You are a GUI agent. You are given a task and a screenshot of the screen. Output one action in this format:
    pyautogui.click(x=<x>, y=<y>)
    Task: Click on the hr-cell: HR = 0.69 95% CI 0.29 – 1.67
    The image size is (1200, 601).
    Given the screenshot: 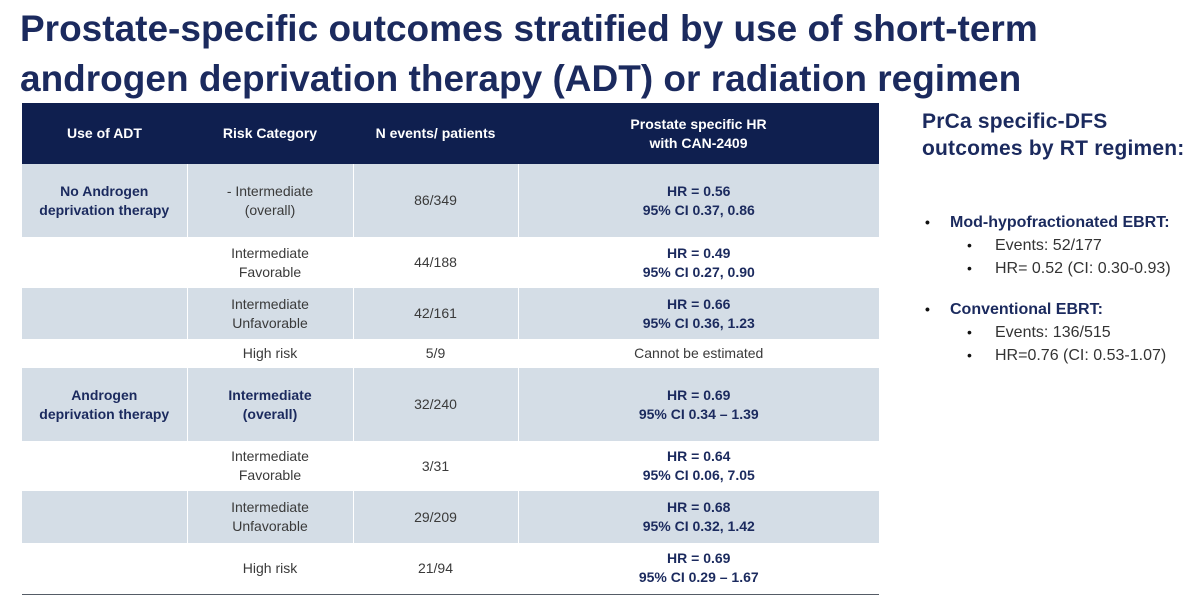 What is the action you would take?
    pyautogui.click(x=698, y=569)
    